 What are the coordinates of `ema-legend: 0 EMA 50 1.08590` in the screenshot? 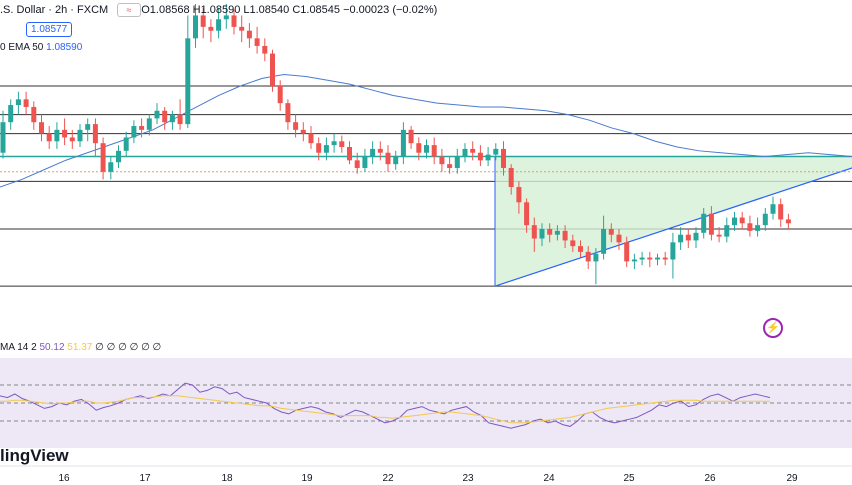 It's located at (41, 47).